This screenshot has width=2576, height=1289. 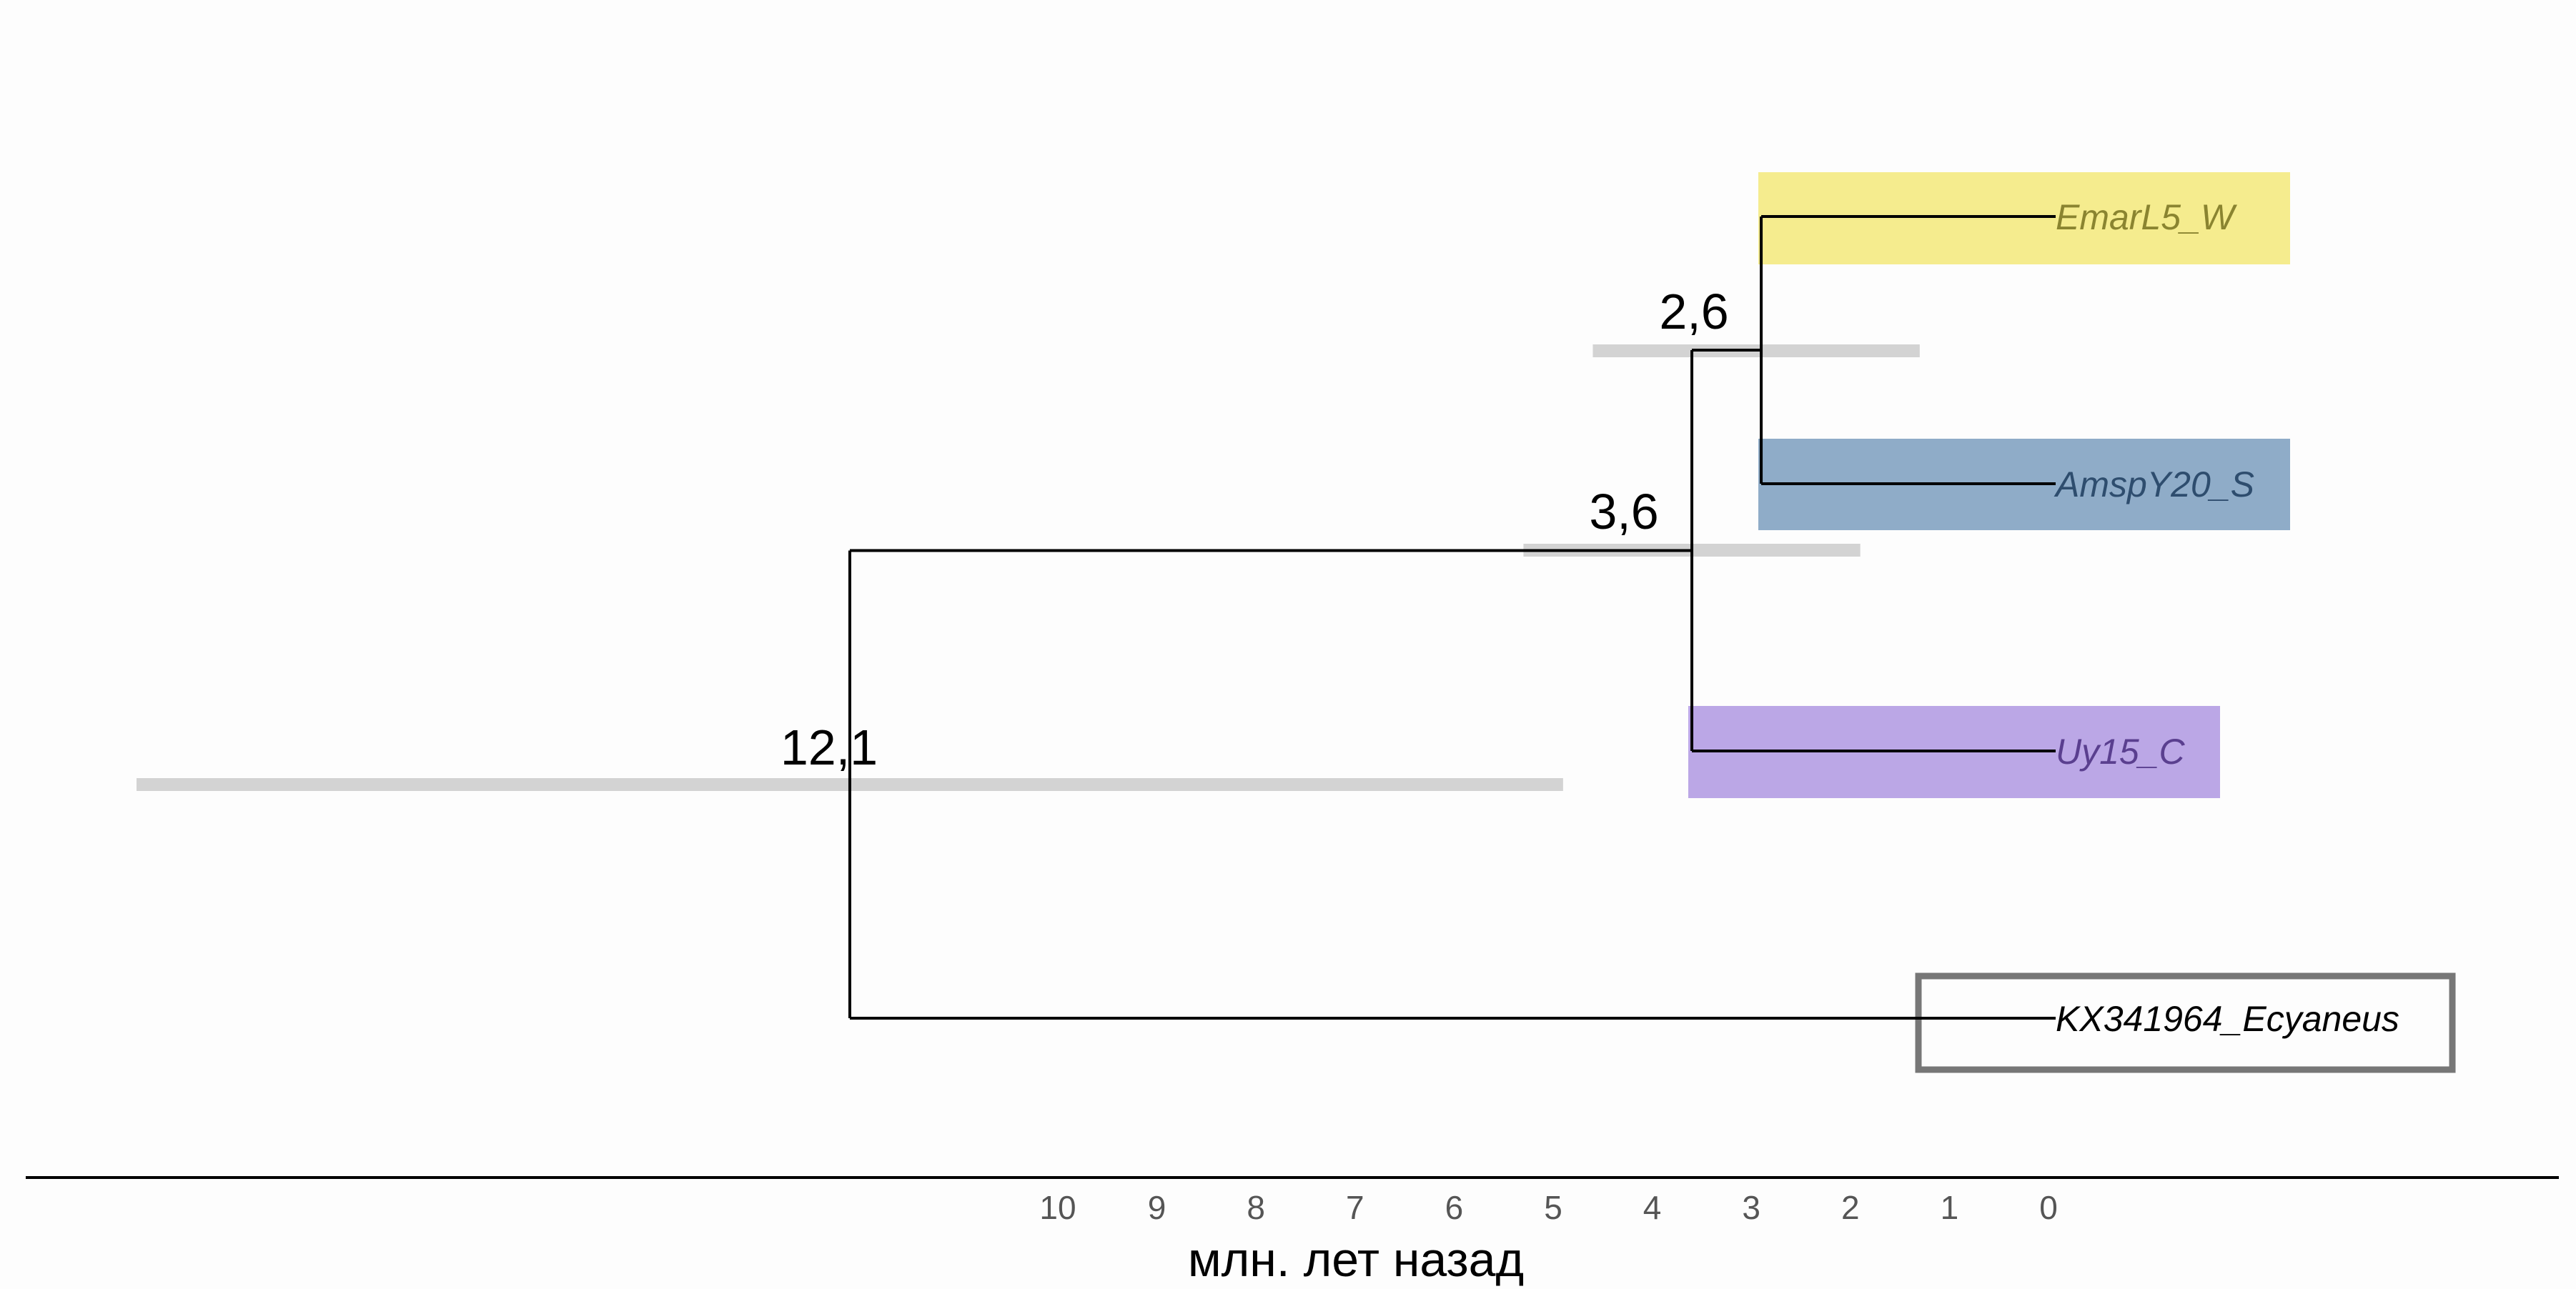 What do you see at coordinates (1293, 1231) in the screenshot?
I see `time-axis: 10 9 8 7 6 5 4 3 2 1 0 млн. лет назад` at bounding box center [1293, 1231].